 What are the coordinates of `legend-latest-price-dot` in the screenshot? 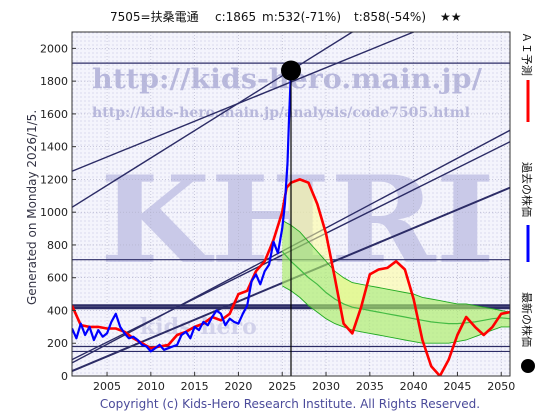 It's located at (528, 366).